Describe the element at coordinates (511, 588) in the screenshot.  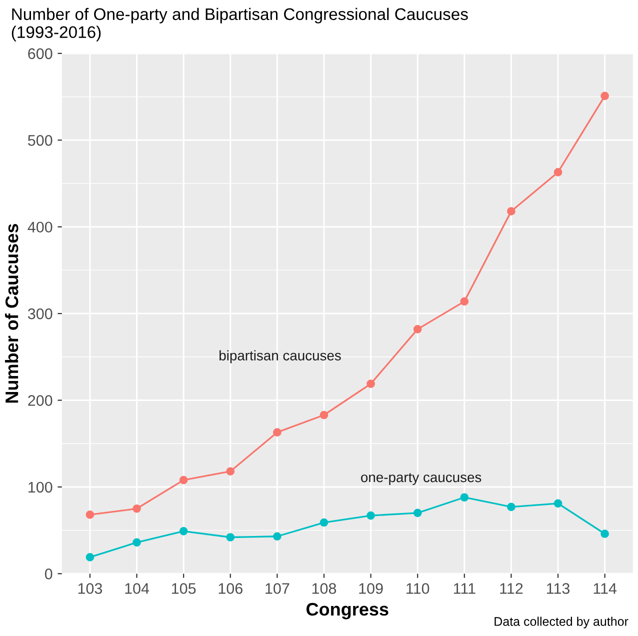
I see `x-tick-label: 112` at that location.